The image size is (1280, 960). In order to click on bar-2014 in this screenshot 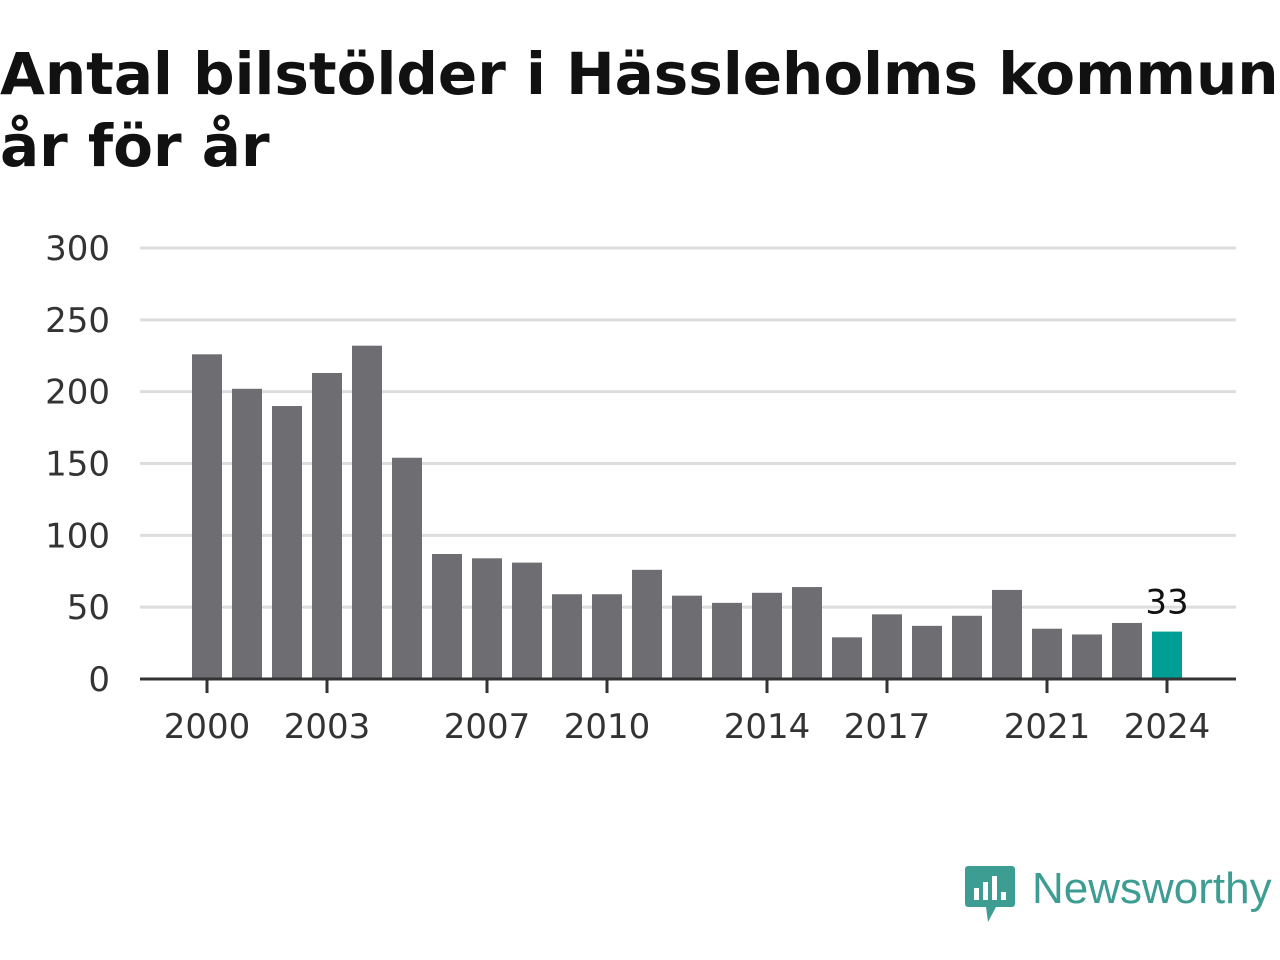, I will do `click(767, 635)`.